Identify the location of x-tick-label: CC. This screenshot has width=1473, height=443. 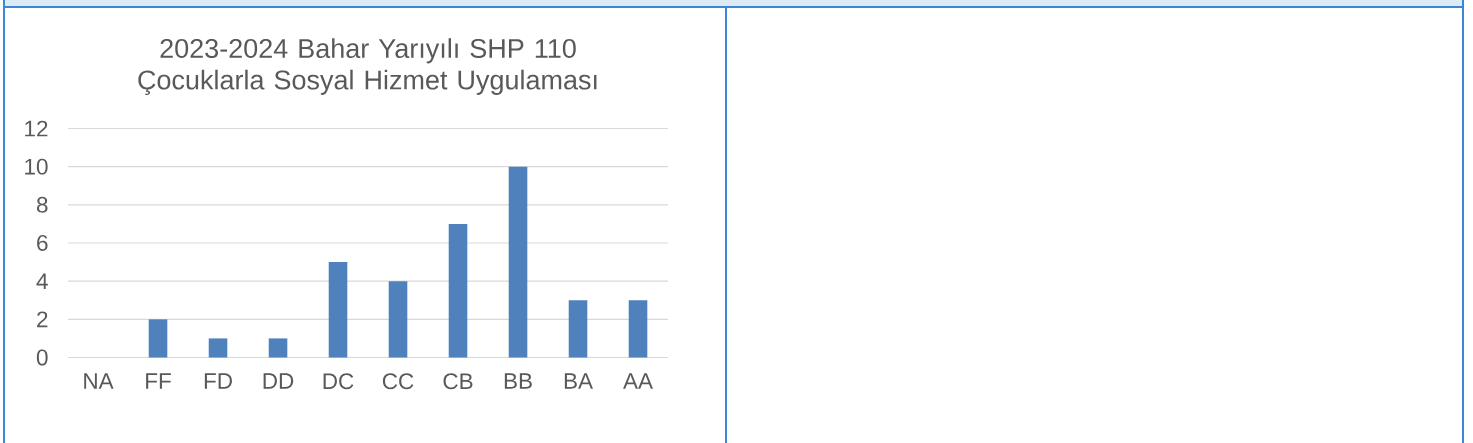
(398, 381).